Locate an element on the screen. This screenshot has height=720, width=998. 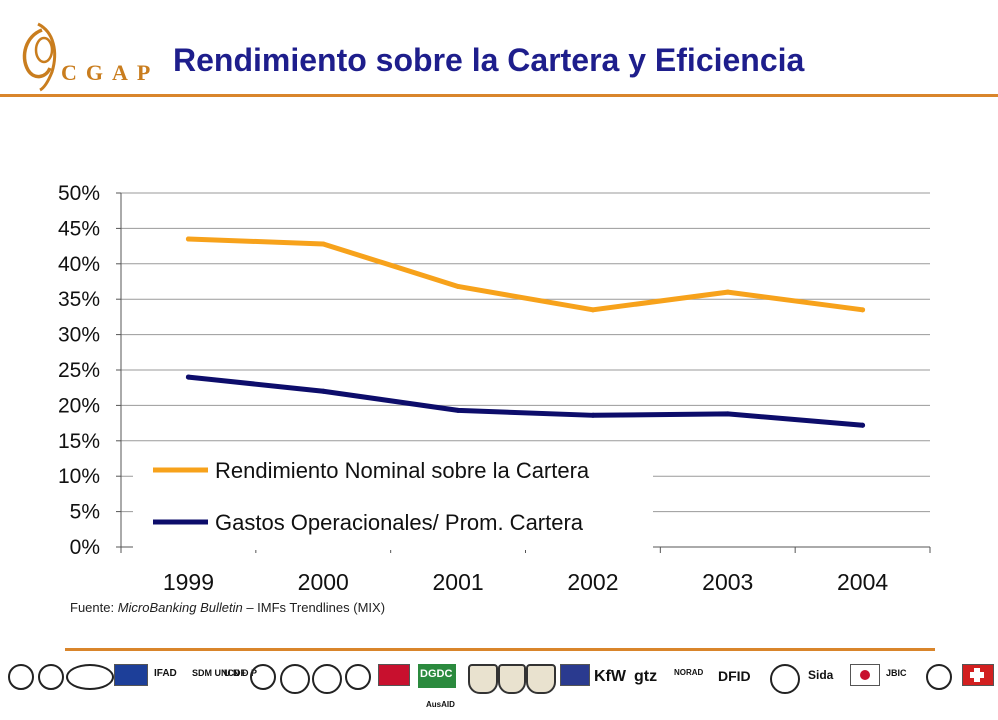
y-tick-label: 40% is located at coordinates (79, 264).